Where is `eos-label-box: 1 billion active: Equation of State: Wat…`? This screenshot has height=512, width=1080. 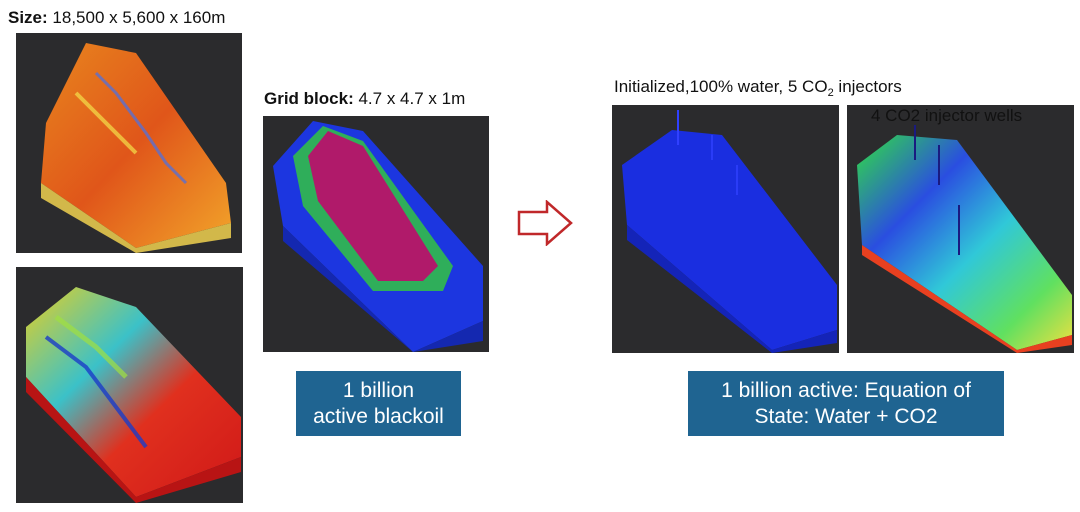 eos-label-box: 1 billion active: Equation of State: Wat… is located at coordinates (846, 403).